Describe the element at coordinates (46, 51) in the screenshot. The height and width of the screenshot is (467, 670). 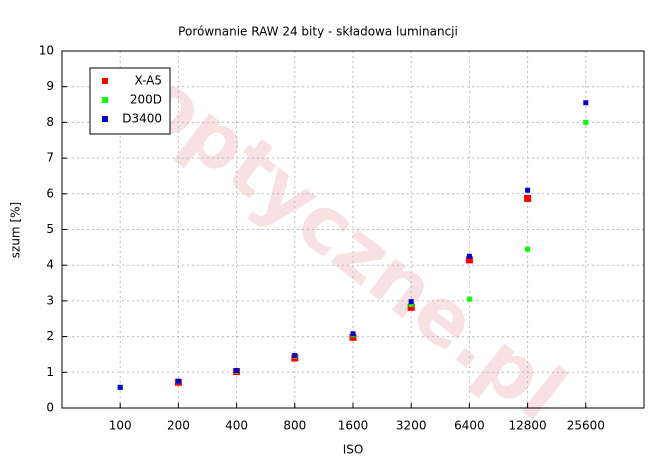
I see `y-tick-label: 10` at that location.